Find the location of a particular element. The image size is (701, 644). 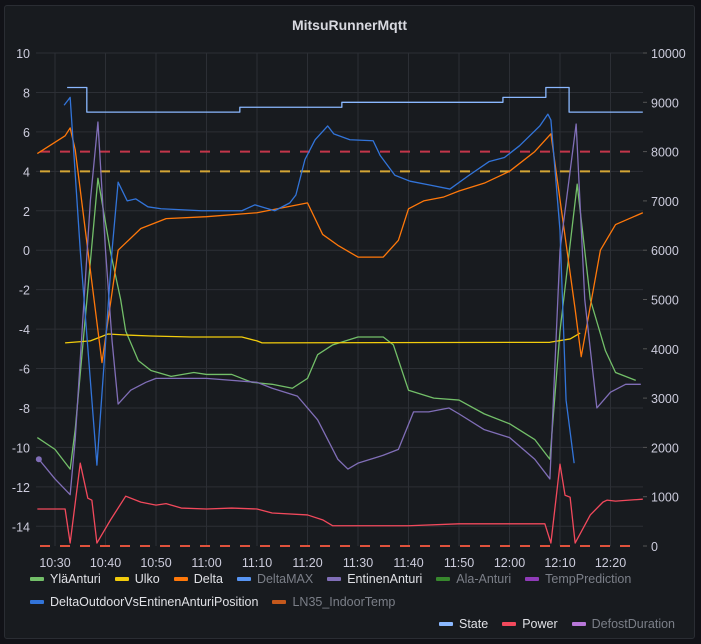

x-tick-label: 10:50 is located at coordinates (155, 563).